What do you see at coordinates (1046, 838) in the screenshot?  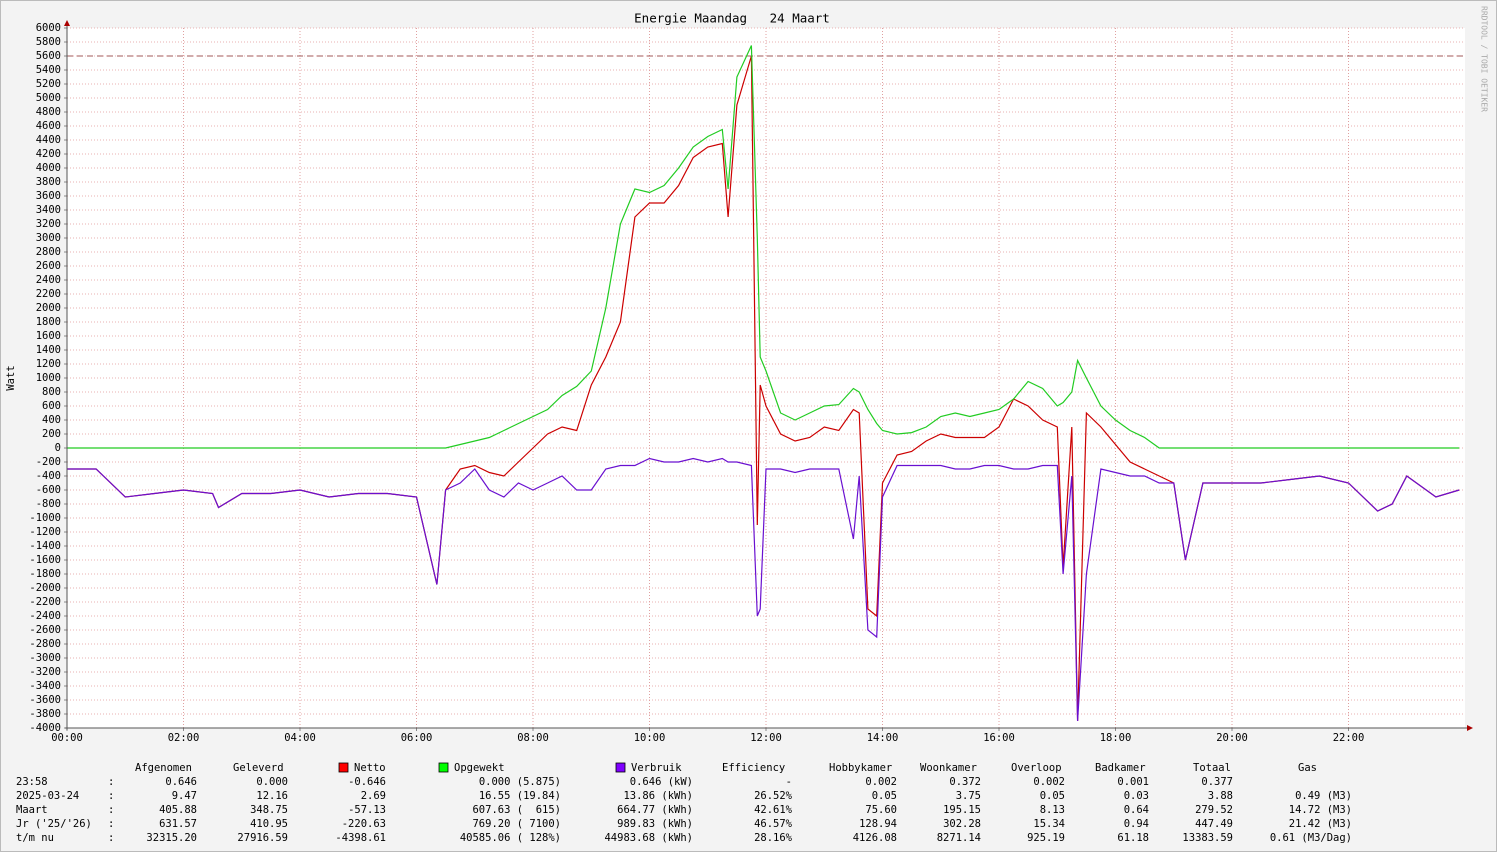 I see `cell: 925.19` at bounding box center [1046, 838].